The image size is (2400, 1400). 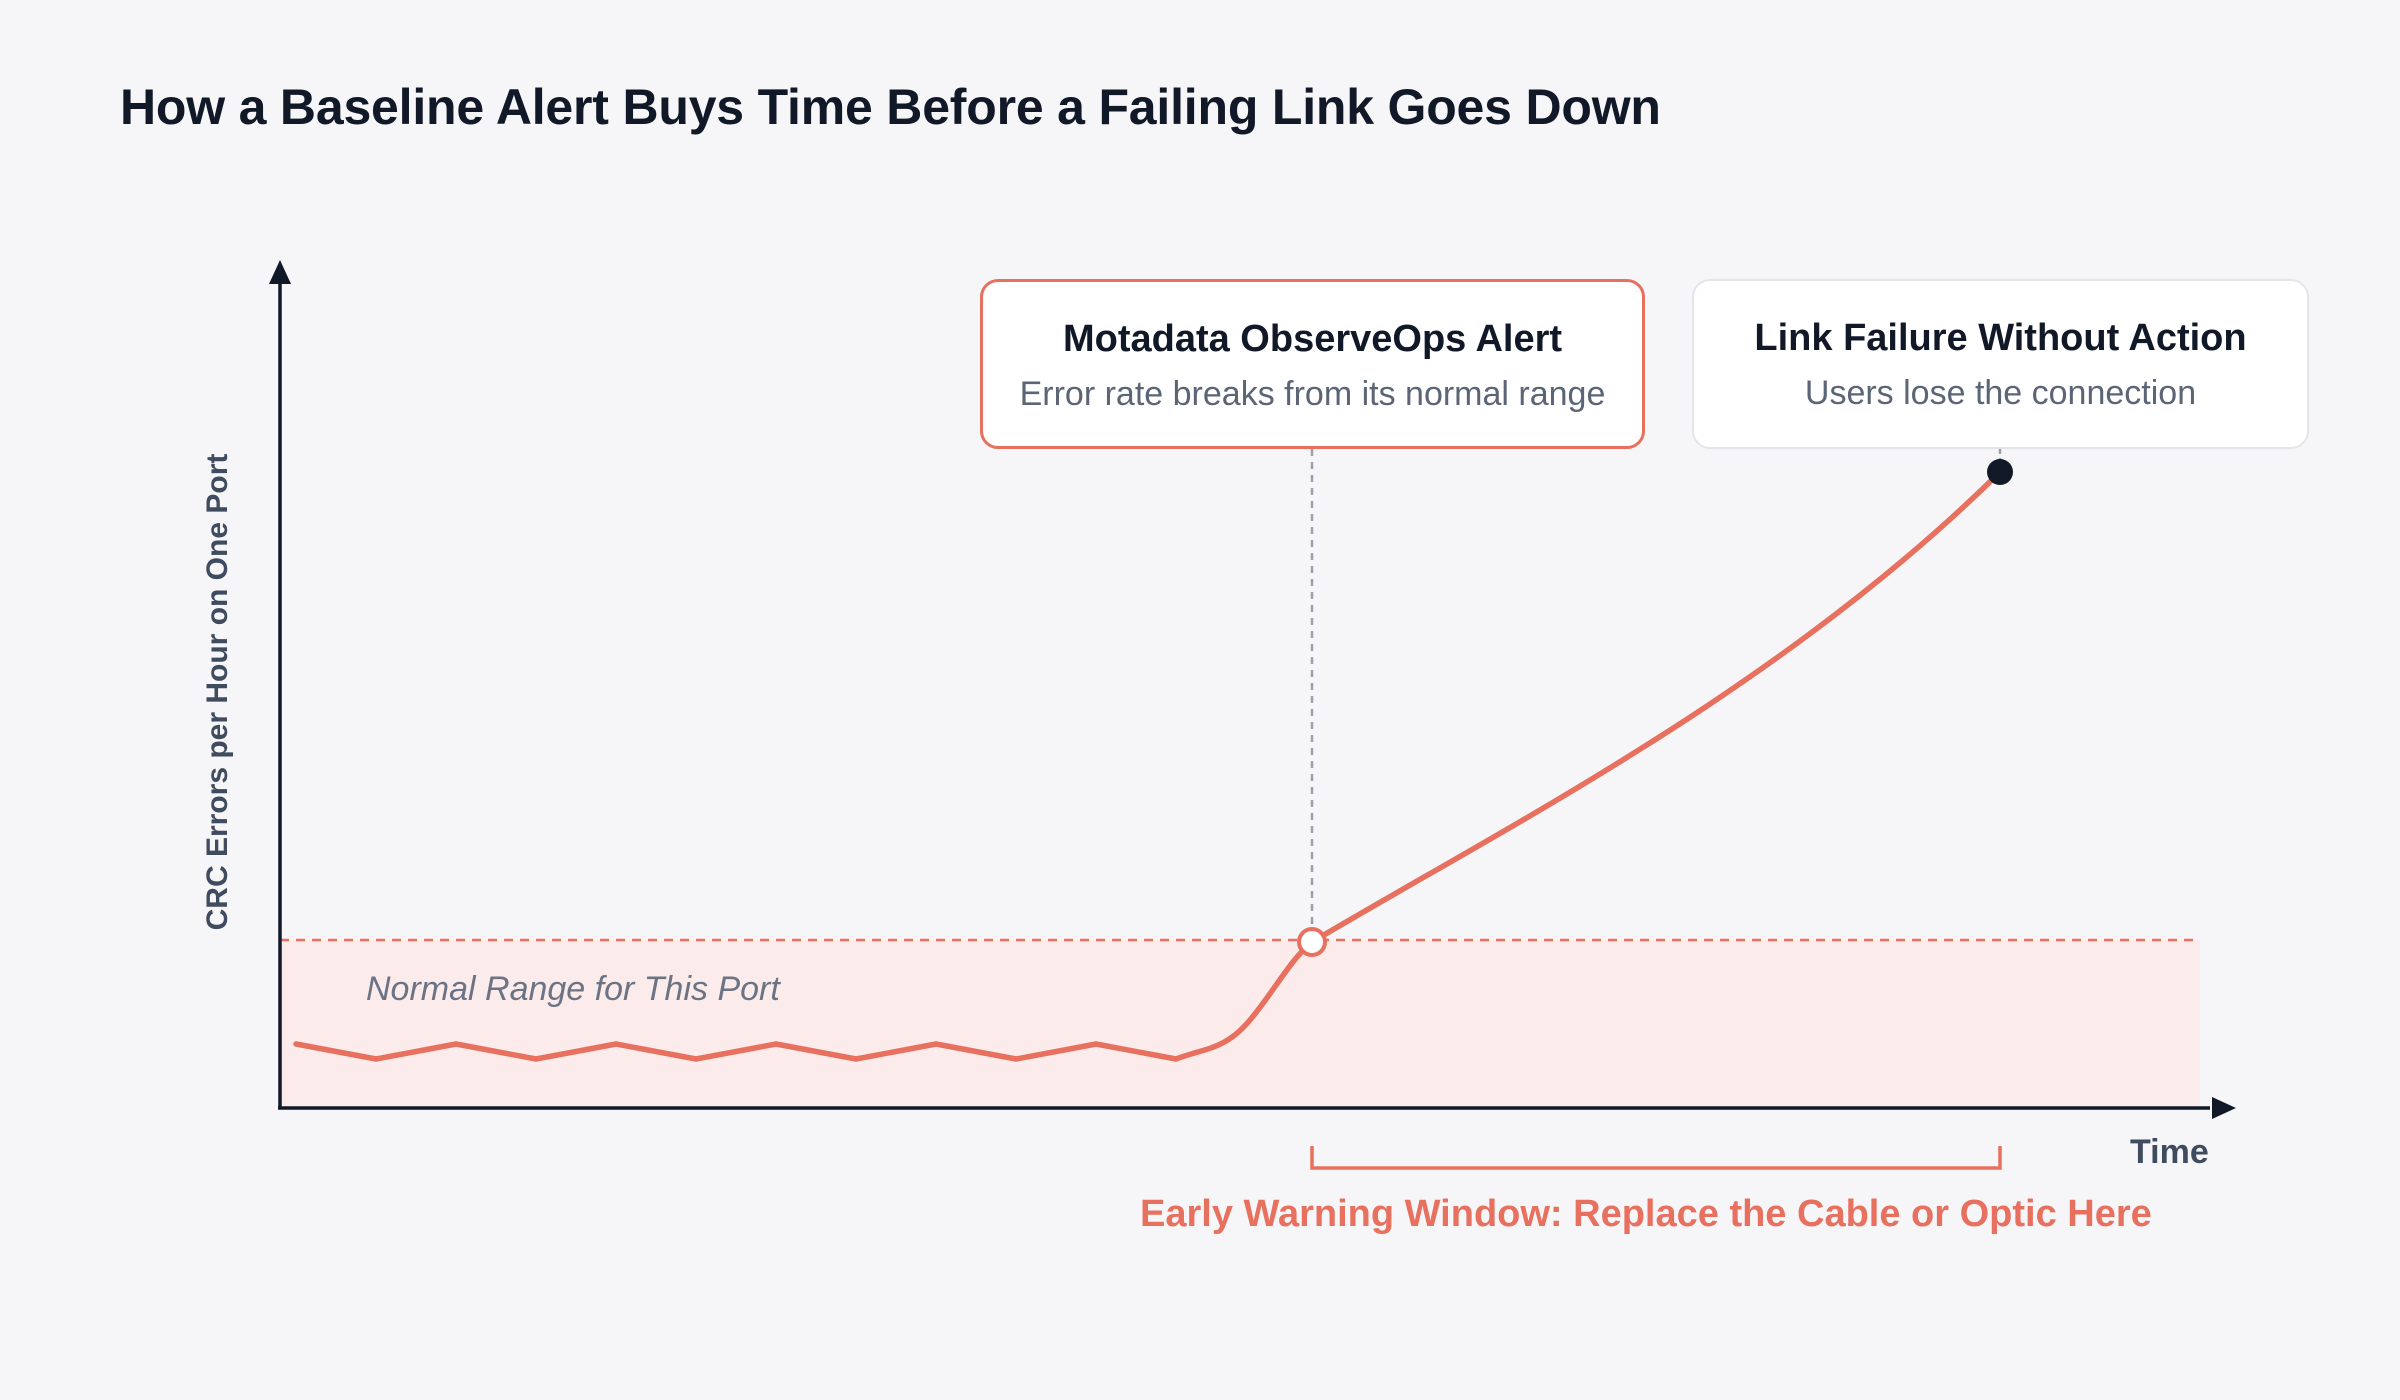 What do you see at coordinates (1312, 339) in the screenshot?
I see `alert-callout-title: Motadata ObserveOps Alert` at bounding box center [1312, 339].